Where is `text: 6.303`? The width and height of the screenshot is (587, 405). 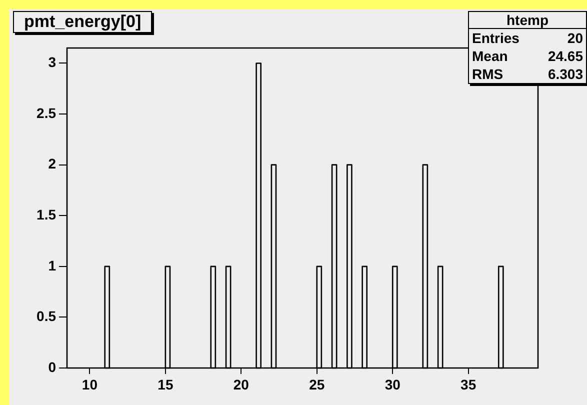
text: 6.303 is located at coordinates (565, 74).